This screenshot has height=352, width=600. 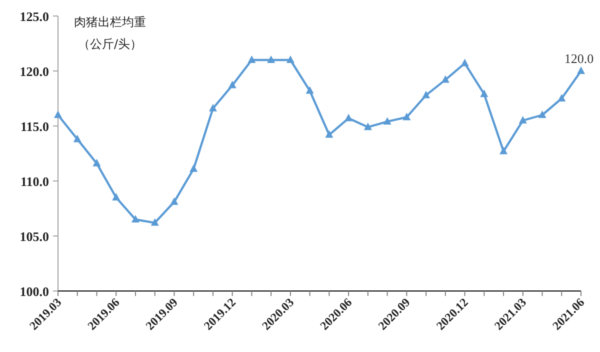 What do you see at coordinates (110, 22) in the screenshot?
I see `chart-title: 肉猪出栏均重` at bounding box center [110, 22].